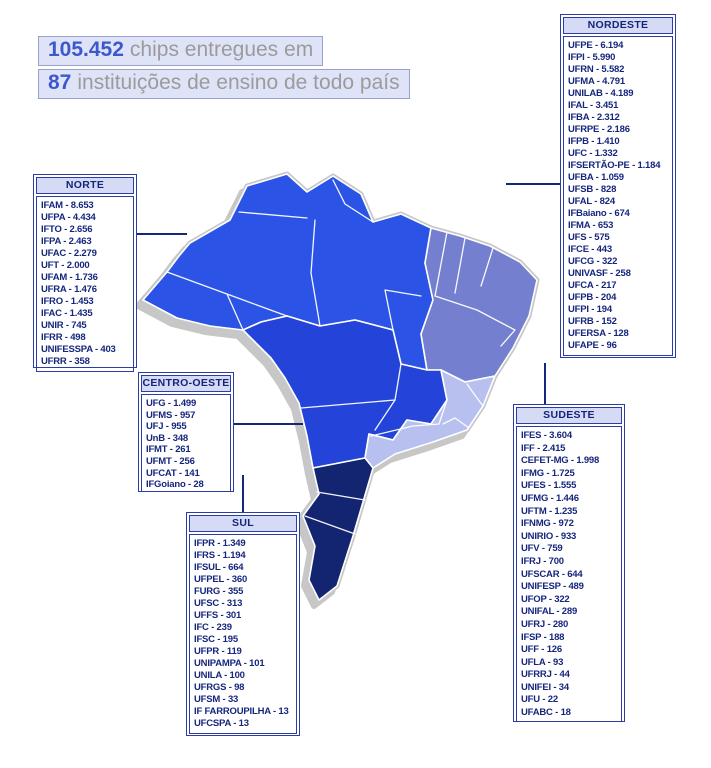  I want to click on region-header-sudeste: SUDESTE, so click(569, 415).